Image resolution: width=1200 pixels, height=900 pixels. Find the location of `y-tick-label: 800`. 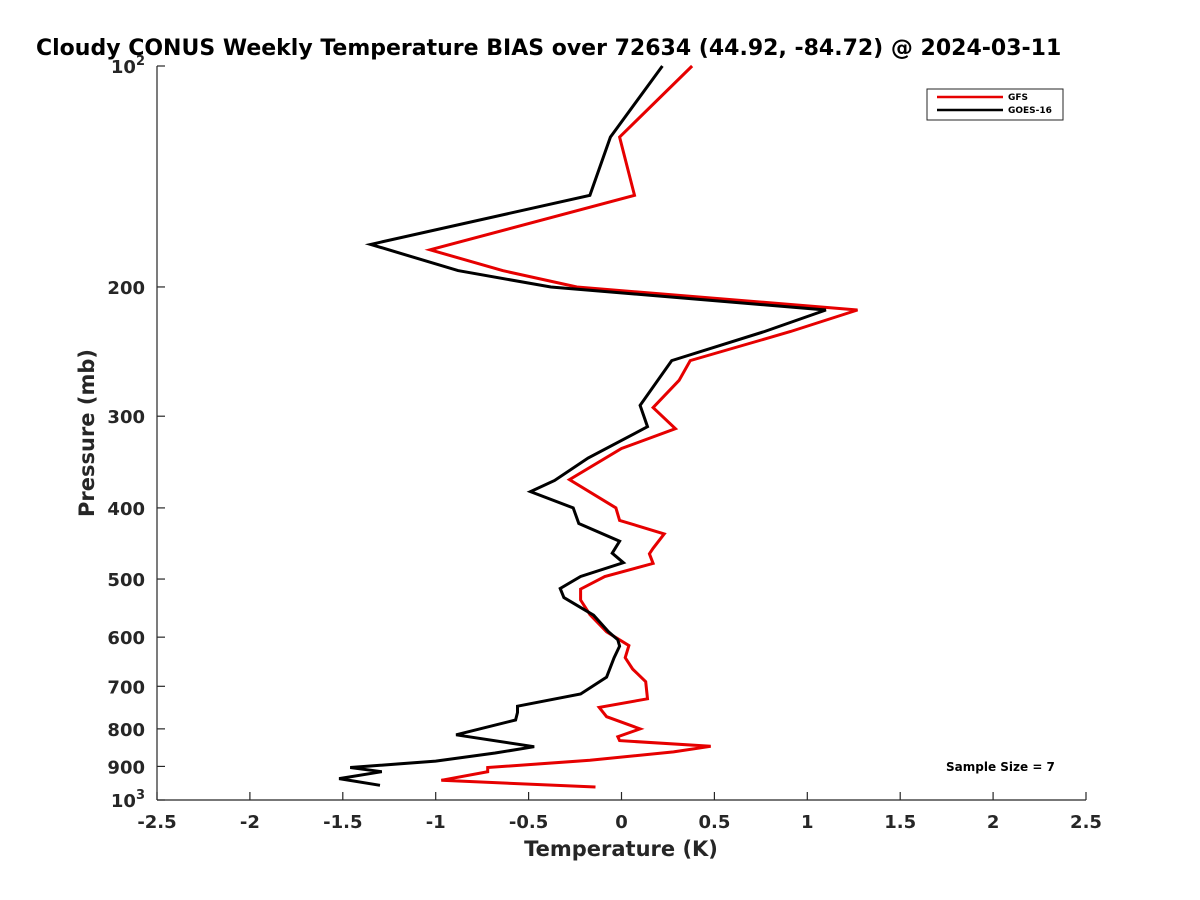

y-tick-label: 800 is located at coordinates (126, 730).